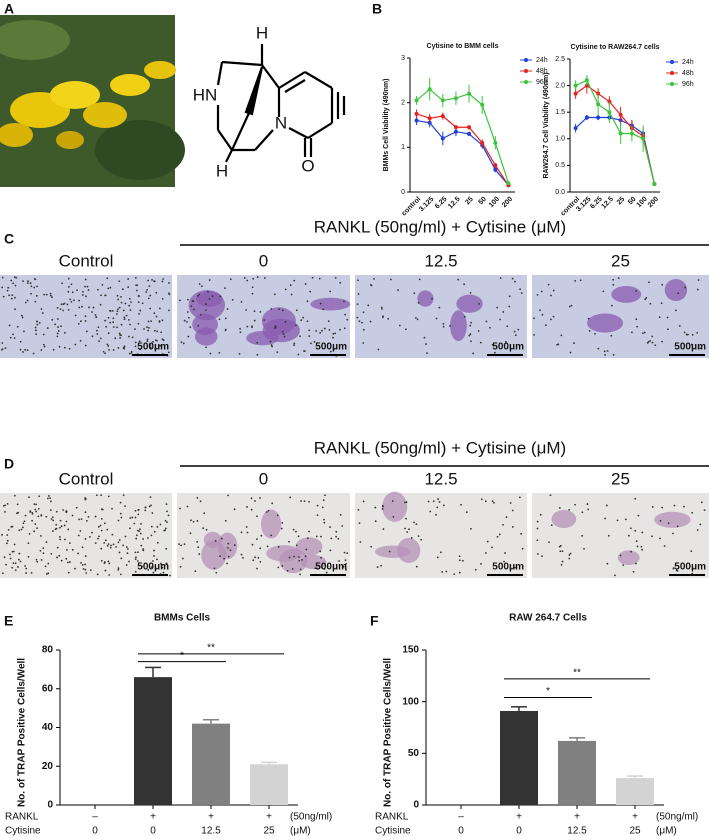 This screenshot has width=709, height=840. I want to click on bar, so click(269, 784).